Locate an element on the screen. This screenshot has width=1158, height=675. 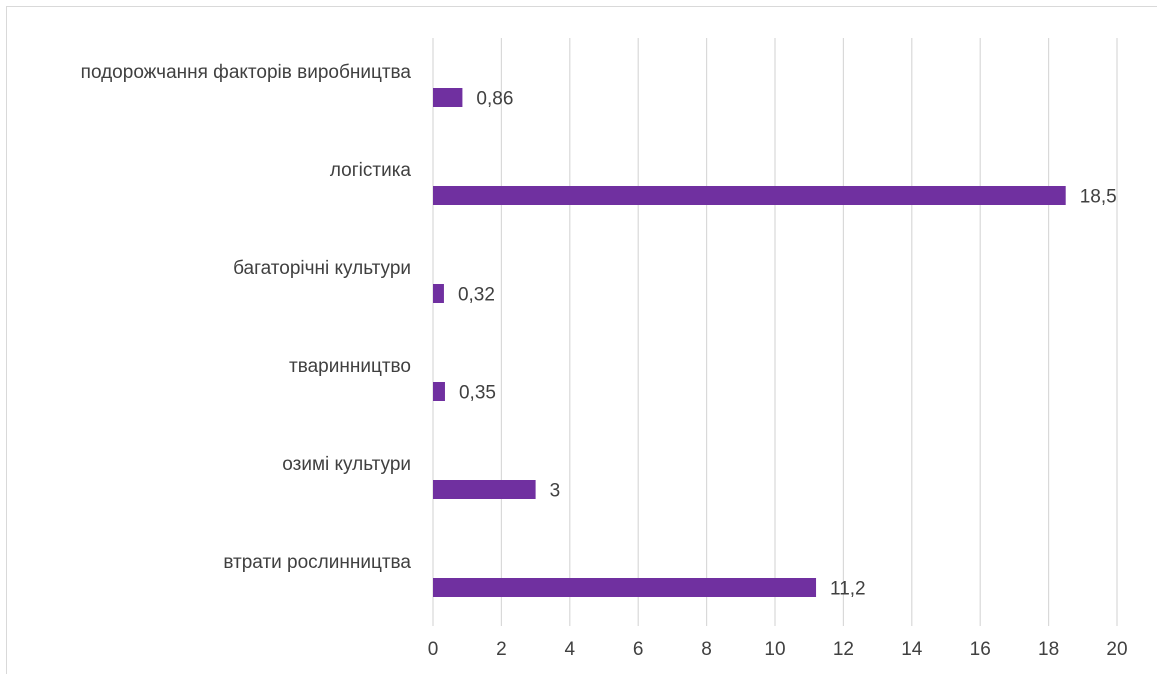
x-tick-label: 20 is located at coordinates (1116, 649).